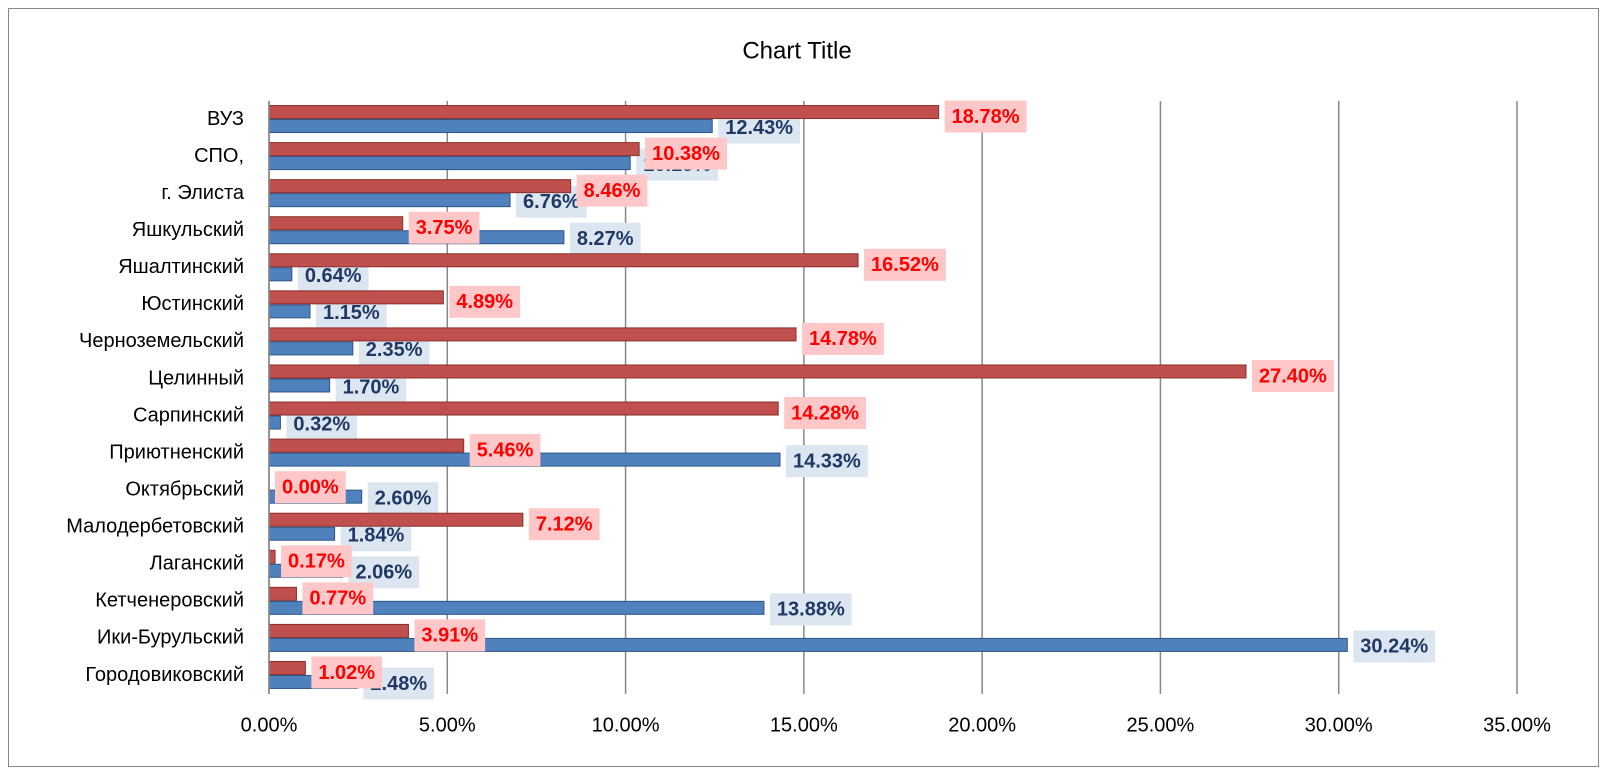  I want to click on value-label: 0.77%, so click(337, 599).